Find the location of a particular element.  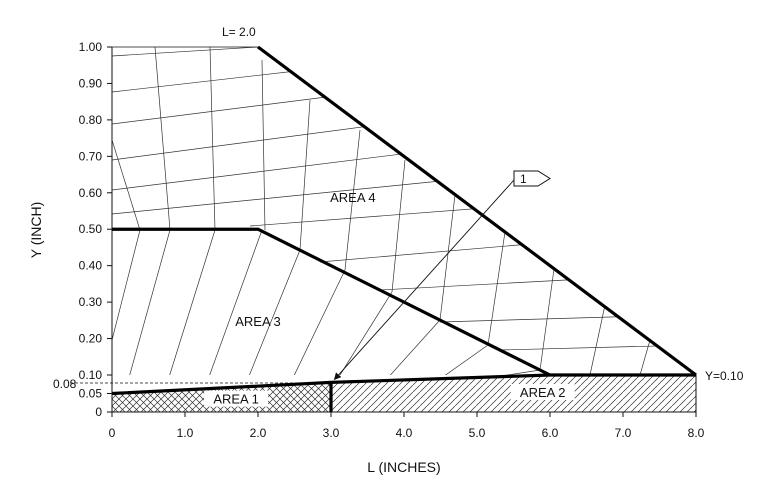

y-tick-label: 0.10 is located at coordinates (91, 375).